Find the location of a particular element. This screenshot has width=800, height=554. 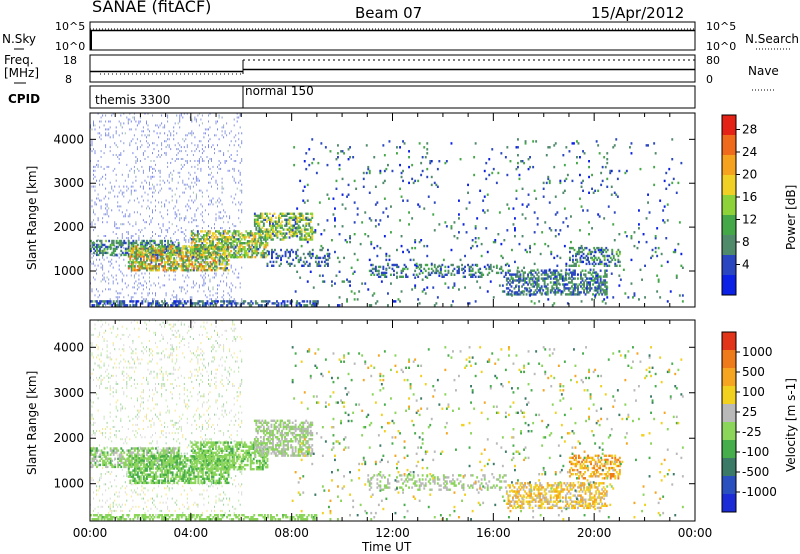

cpid-panel: CPID themis 3300 normal 150 is located at coordinates (352, 96).